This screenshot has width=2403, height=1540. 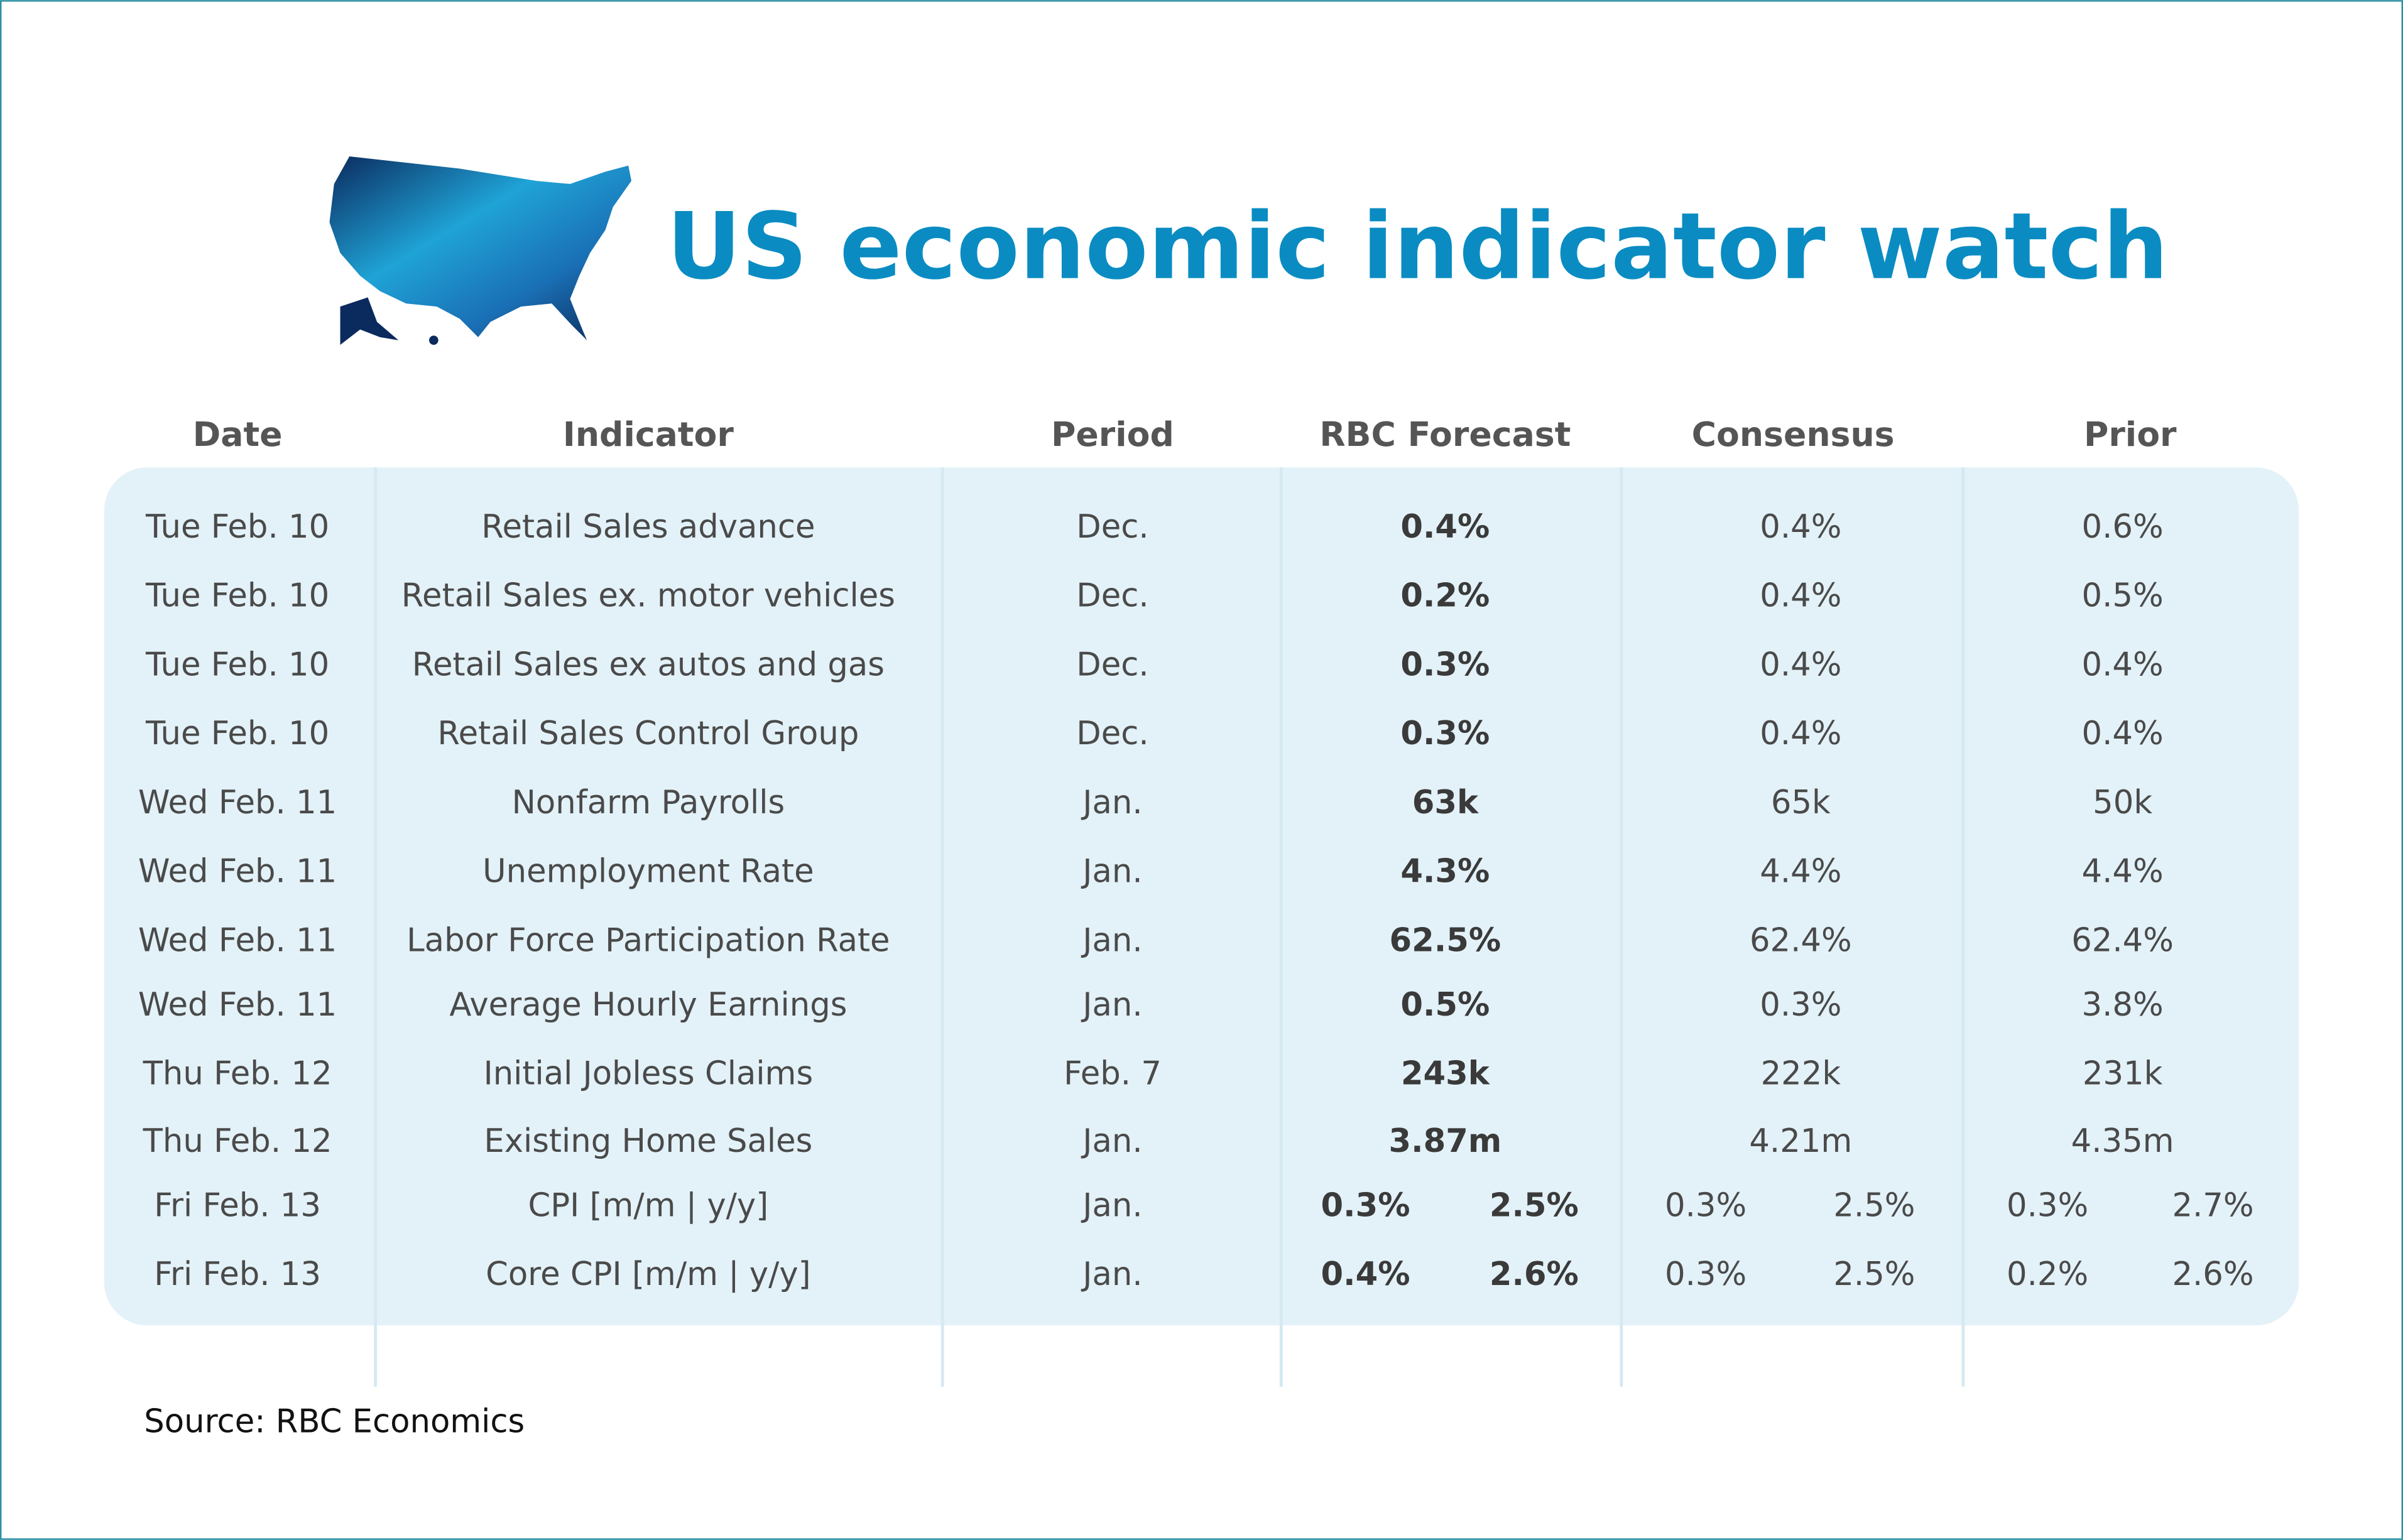 I want to click on cell: 222k, so click(x=1801, y=1074).